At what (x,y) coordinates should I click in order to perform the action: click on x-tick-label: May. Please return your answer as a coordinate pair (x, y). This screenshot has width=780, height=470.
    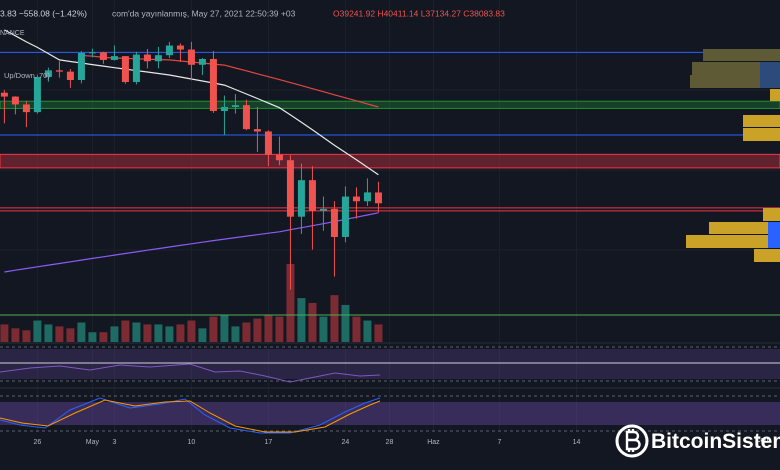
    Looking at the image, I should click on (93, 442).